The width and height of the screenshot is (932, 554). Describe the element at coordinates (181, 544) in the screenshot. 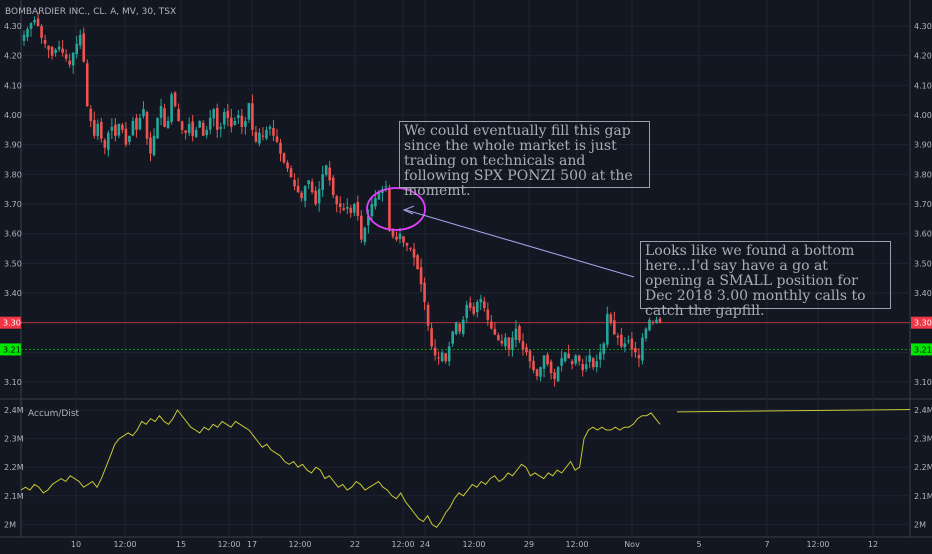

I see `x-tick-label: 15` at that location.